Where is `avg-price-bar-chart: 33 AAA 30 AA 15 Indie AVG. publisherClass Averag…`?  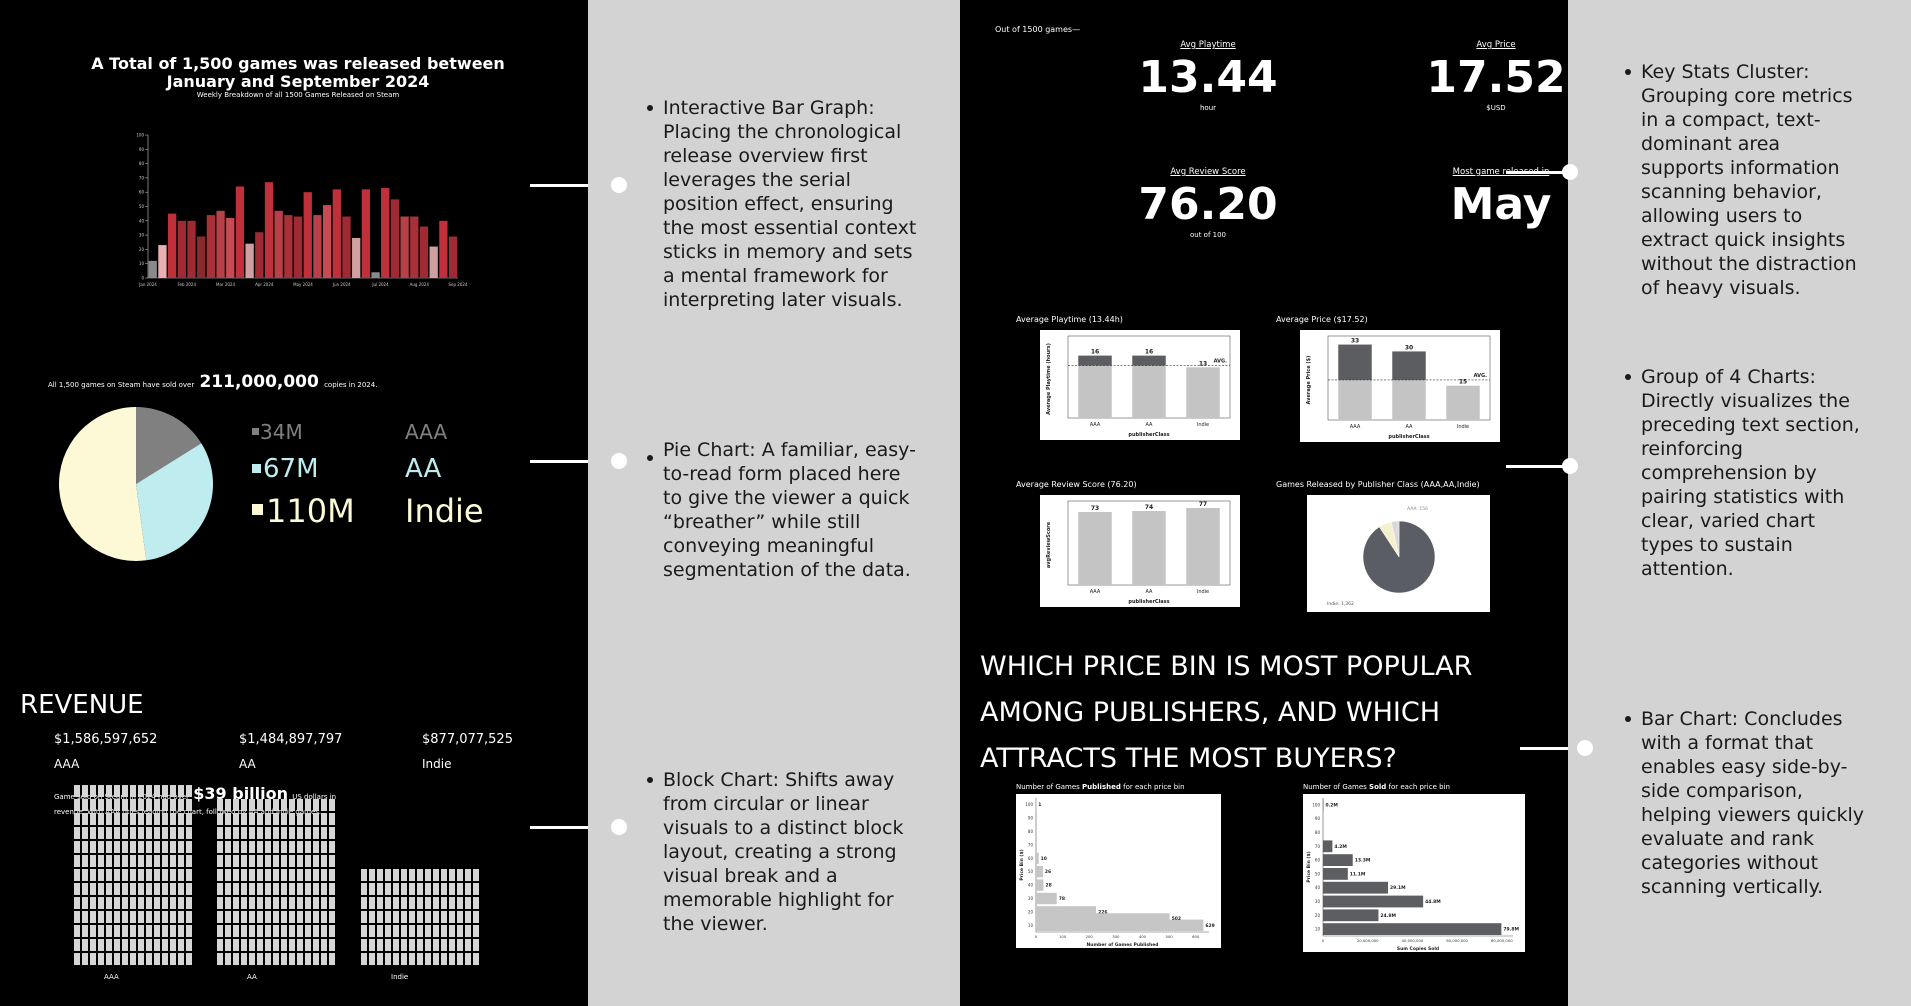 avg-price-bar-chart: 33 AAA 30 AA 15 Indie AVG. publisherClass Averag… is located at coordinates (1400, 386).